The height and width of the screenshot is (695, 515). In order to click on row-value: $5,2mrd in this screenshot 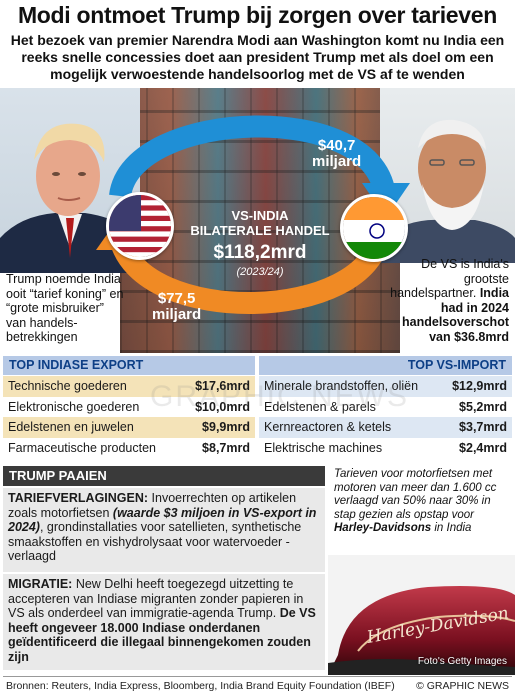, I will do `click(483, 406)`.